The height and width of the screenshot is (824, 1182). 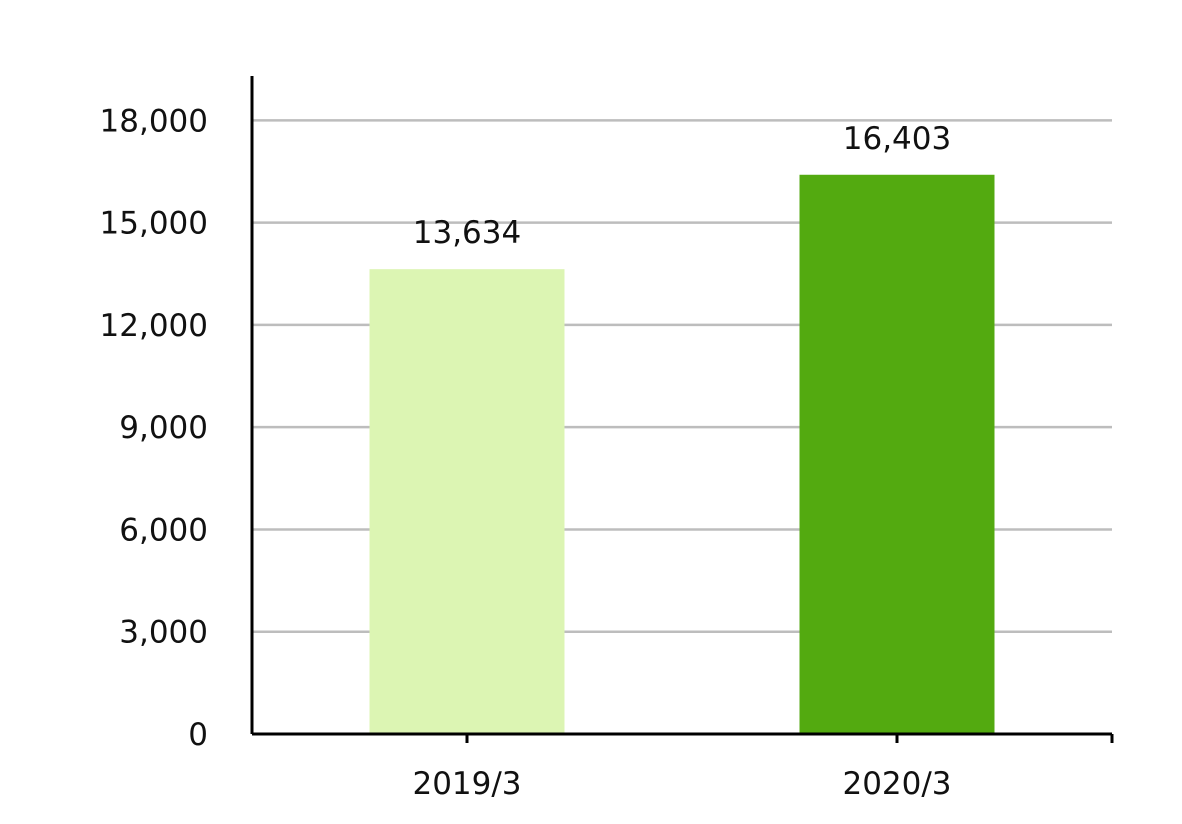 What do you see at coordinates (163, 530) in the screenshot?
I see `y-tick-label: 6,000` at bounding box center [163, 530].